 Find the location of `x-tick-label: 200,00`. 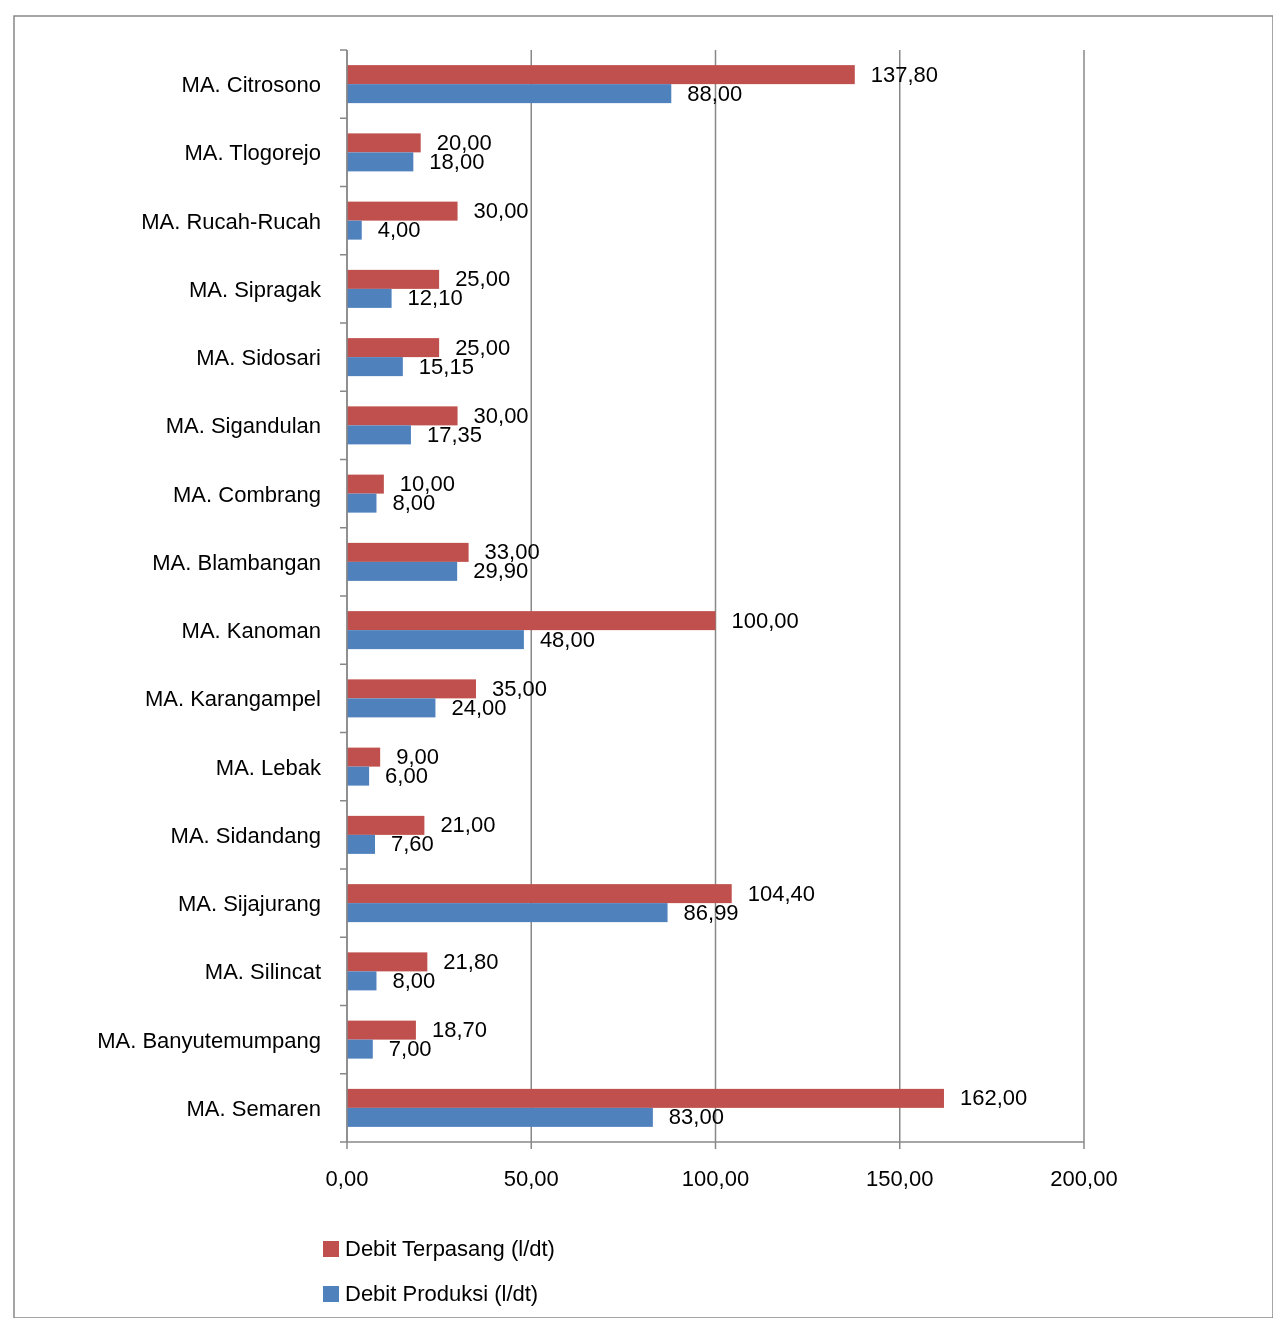

x-tick-label: 200,00 is located at coordinates (1084, 1178).